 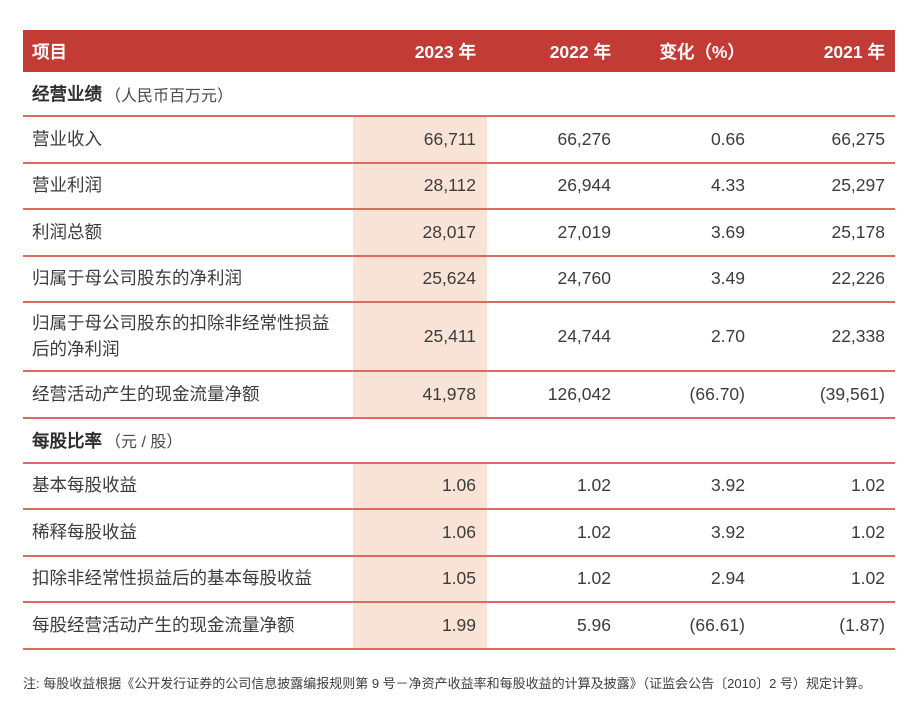 I want to click on col-header-item: 项目, so click(x=49, y=51).